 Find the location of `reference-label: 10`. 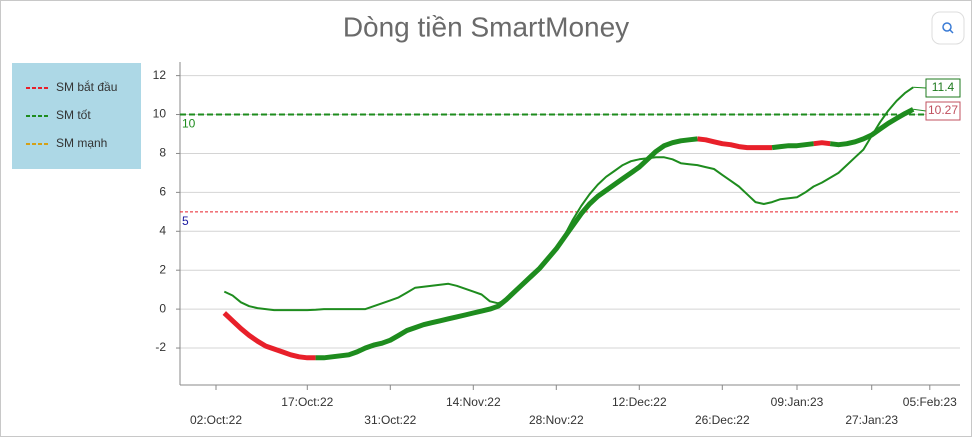

reference-label: 10 is located at coordinates (189, 124).